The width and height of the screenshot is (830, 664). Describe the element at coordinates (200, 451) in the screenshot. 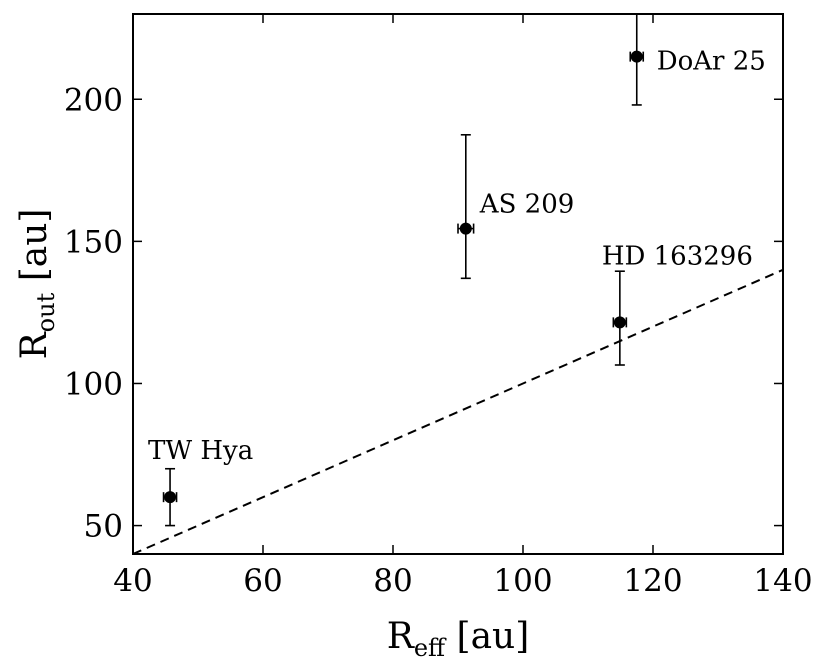

I see `point-label: TW Hya` at that location.